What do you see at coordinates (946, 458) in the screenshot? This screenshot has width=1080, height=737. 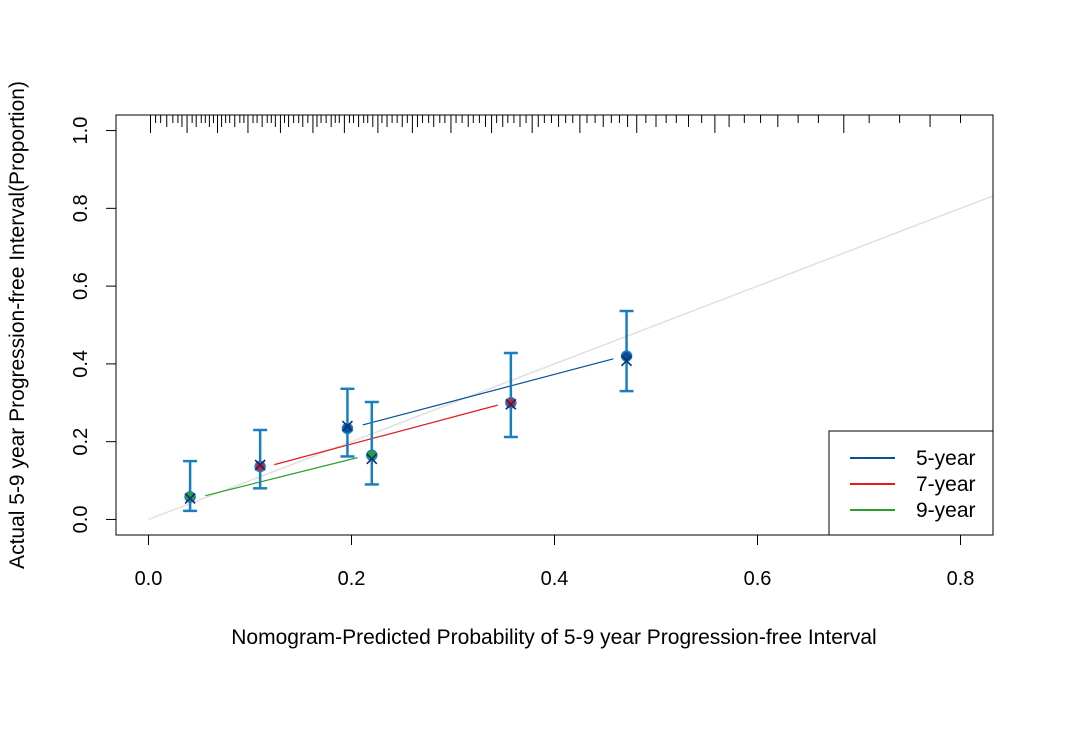 I see `legend-label-5-year: 5-year` at bounding box center [946, 458].